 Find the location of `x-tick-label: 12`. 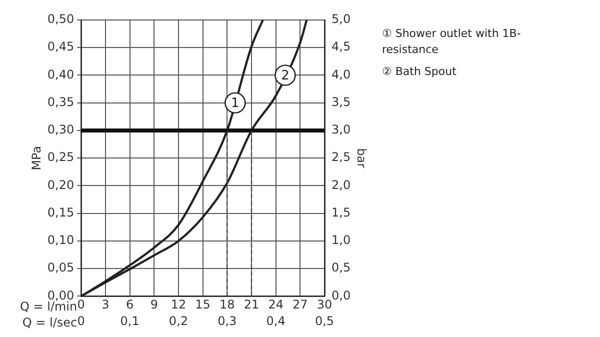

x-tick-label: 12 is located at coordinates (178, 305).